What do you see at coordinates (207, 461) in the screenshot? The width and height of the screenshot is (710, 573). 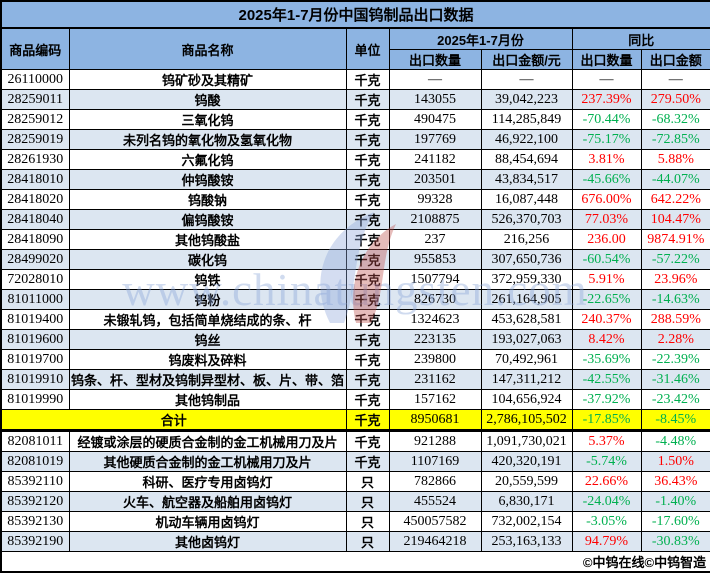 I see `product-name: 其他硬质合金制的金工机械用刀及片` at bounding box center [207, 461].